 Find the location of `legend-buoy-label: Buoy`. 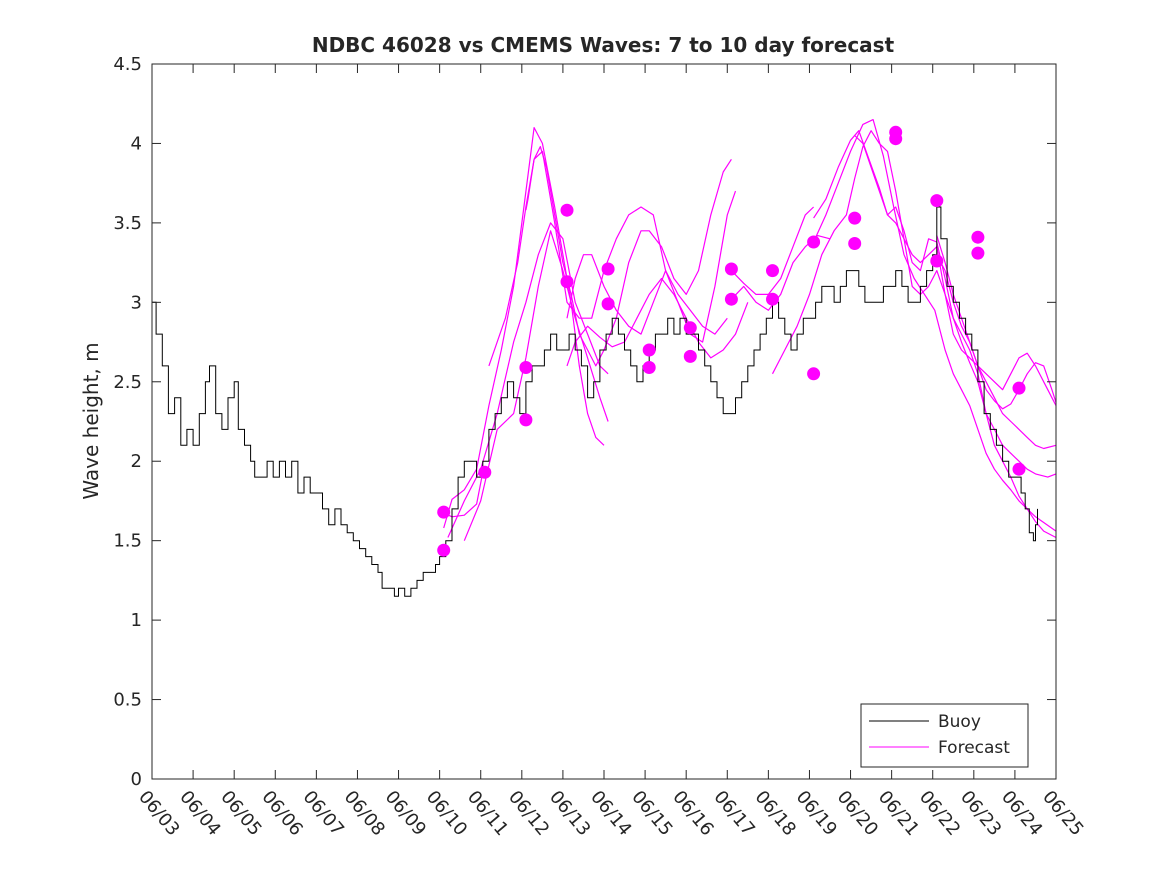

legend-buoy-label: Buoy is located at coordinates (959, 722).